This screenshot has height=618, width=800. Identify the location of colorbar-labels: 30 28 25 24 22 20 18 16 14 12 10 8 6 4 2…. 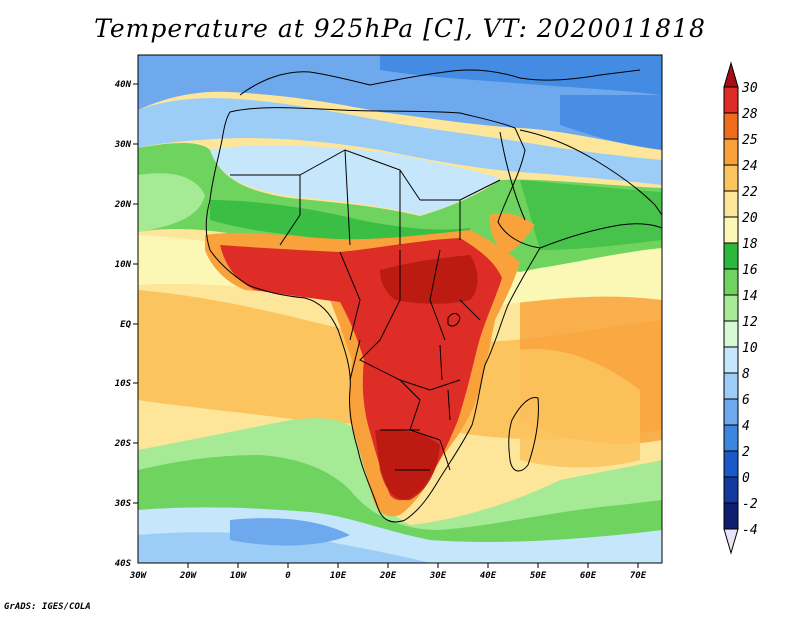
(749, 309).